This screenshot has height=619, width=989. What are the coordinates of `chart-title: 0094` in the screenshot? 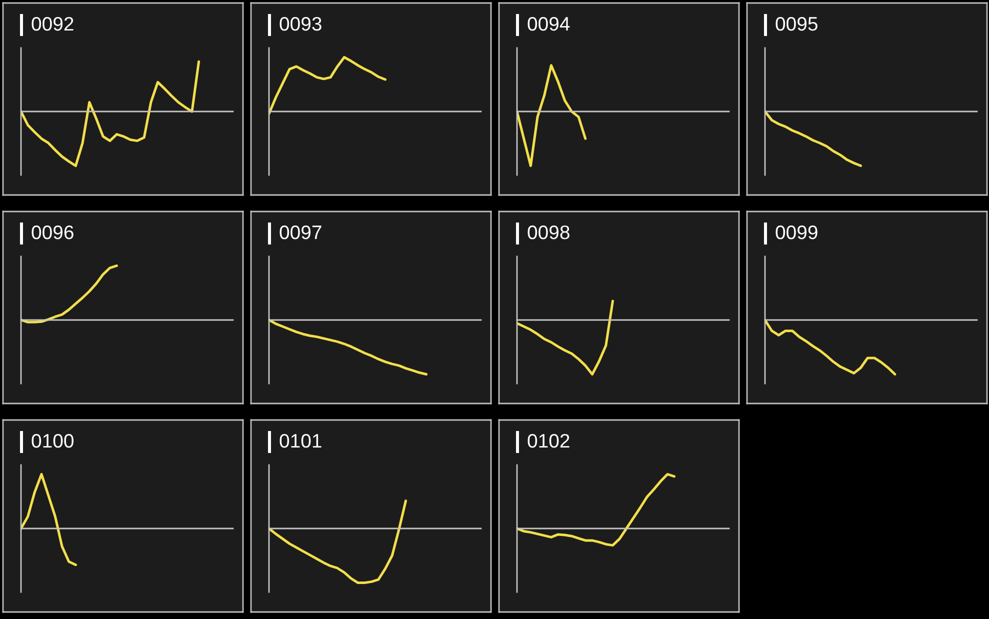 It's located at (549, 23).